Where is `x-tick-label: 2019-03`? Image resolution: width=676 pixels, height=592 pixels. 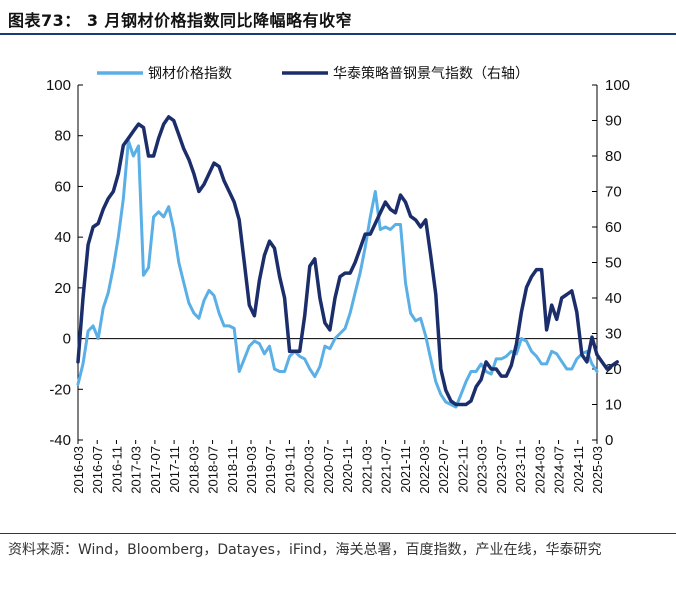
x-tick-label: 2019-03 is located at coordinates (251, 470).